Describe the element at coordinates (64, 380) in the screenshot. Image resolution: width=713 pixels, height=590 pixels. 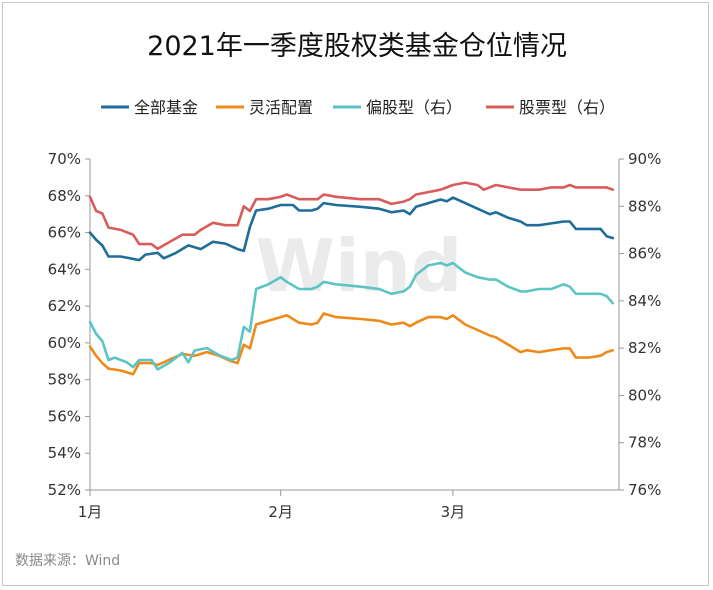
I see `left-tick-label: 58%` at that location.